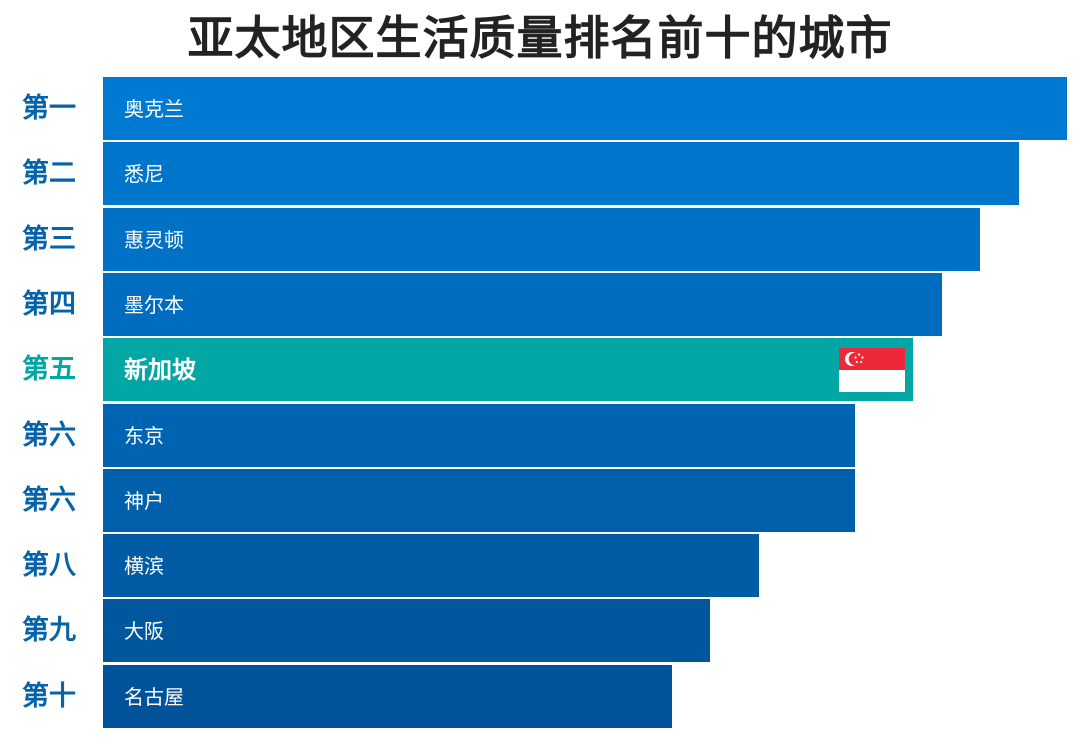  I want to click on city-label-7: 神户, so click(144, 501).